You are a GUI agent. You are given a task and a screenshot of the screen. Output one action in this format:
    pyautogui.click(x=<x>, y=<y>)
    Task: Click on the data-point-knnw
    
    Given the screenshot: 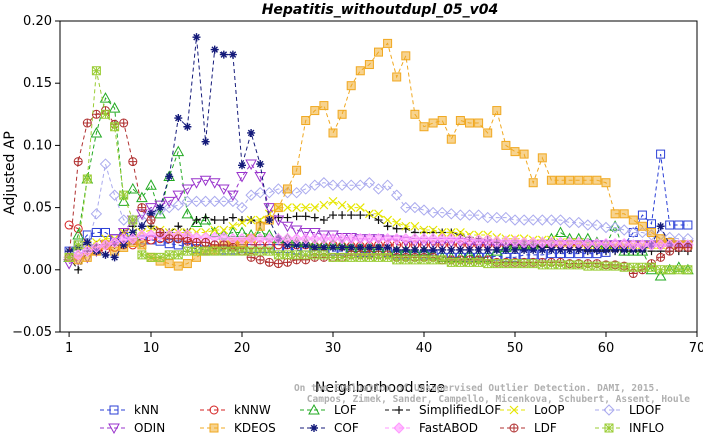 What is the action you would take?
    pyautogui.click(x=69, y=225)
    